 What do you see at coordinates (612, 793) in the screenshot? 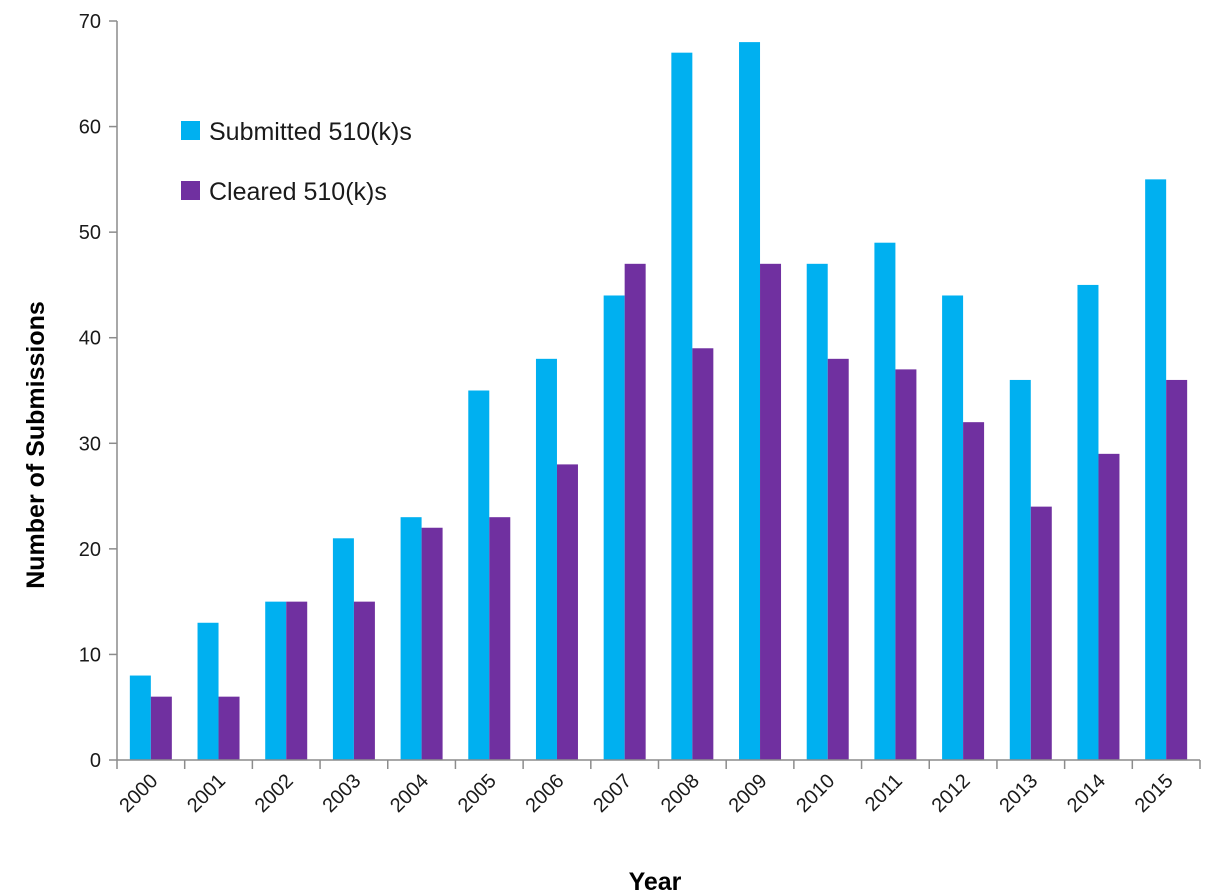
I see `x-tick-label: 2007` at bounding box center [612, 793].